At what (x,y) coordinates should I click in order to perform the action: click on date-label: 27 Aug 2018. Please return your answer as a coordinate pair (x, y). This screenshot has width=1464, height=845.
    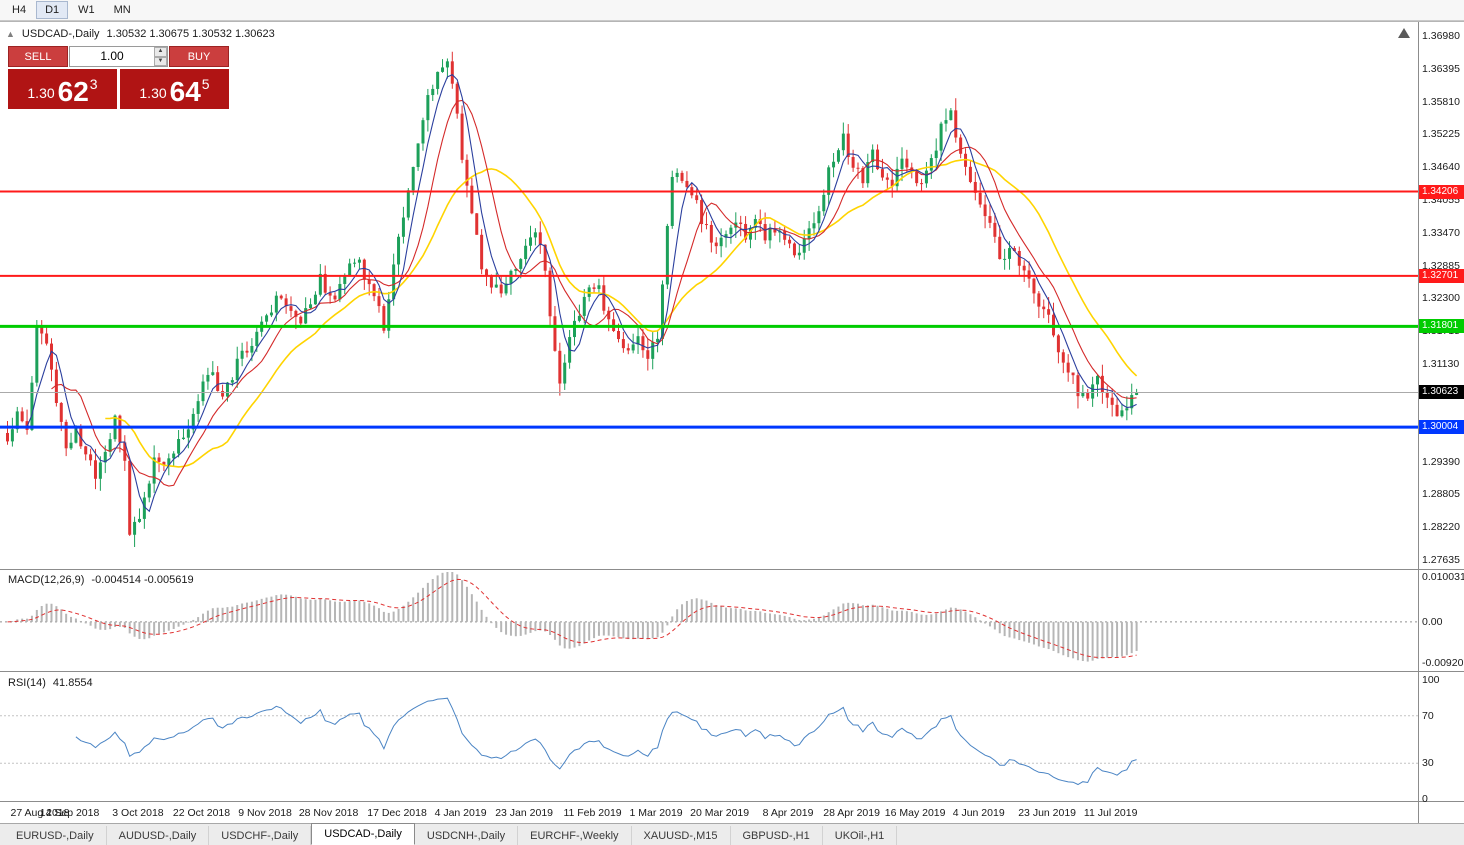
    Looking at the image, I should click on (40, 813).